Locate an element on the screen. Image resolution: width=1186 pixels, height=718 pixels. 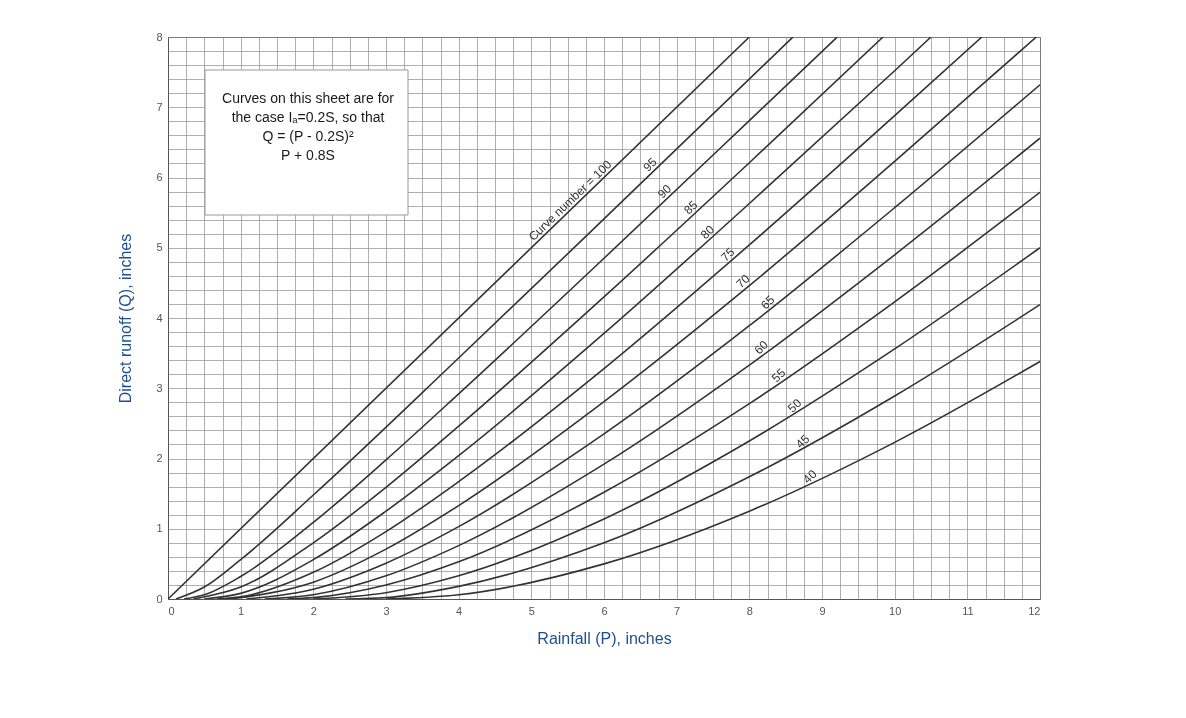
annotation: 60 is located at coordinates (761, 347).